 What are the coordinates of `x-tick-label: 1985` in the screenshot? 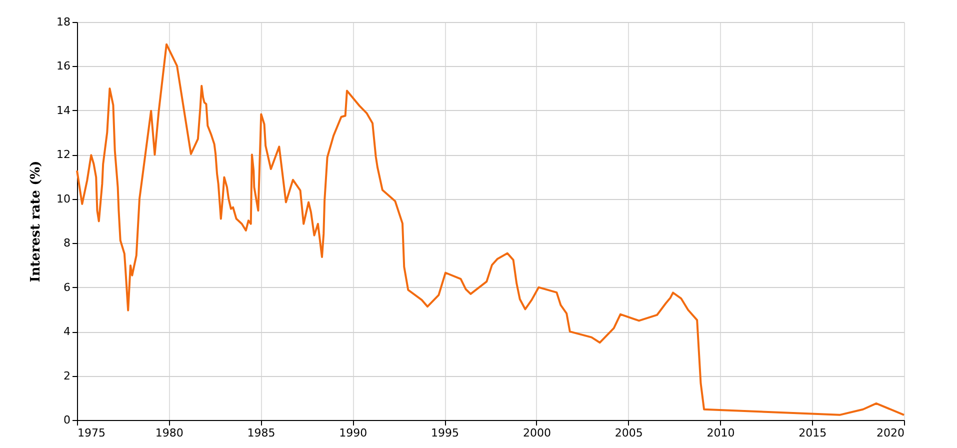 It's located at (261, 433).